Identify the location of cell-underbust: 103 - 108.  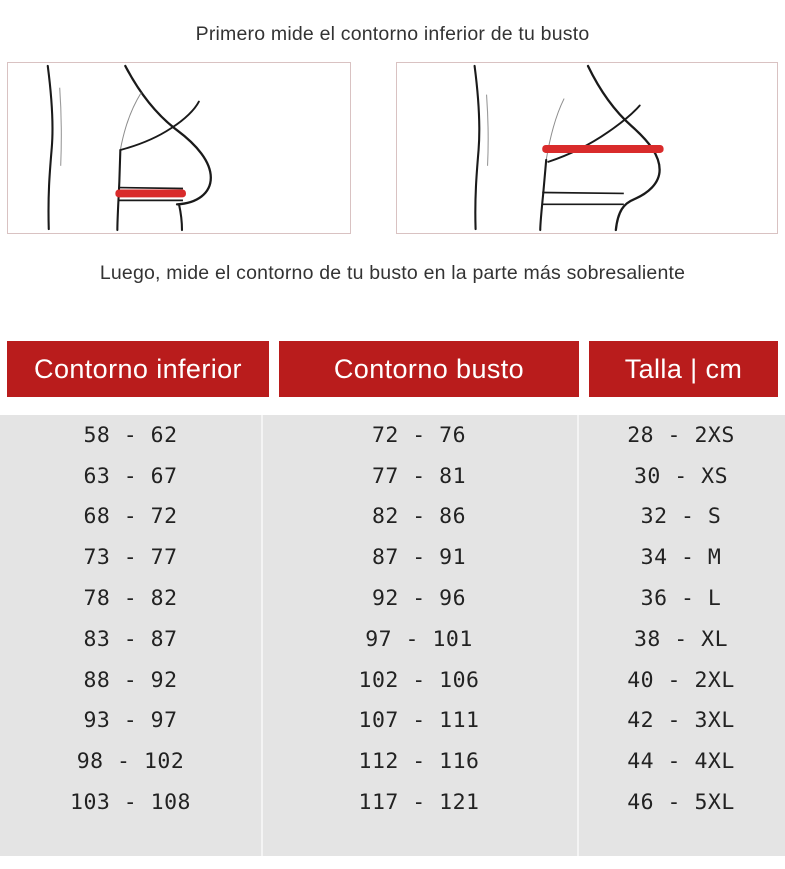
(130, 803).